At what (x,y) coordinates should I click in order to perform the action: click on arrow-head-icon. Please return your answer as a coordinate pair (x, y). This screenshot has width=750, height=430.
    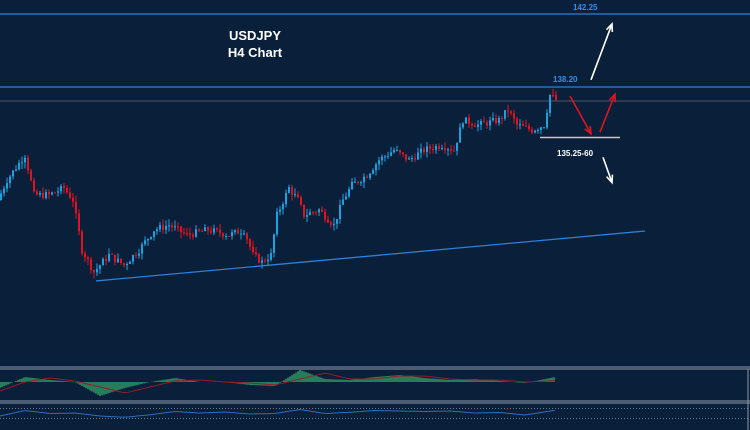
    Looking at the image, I should click on (609, 26).